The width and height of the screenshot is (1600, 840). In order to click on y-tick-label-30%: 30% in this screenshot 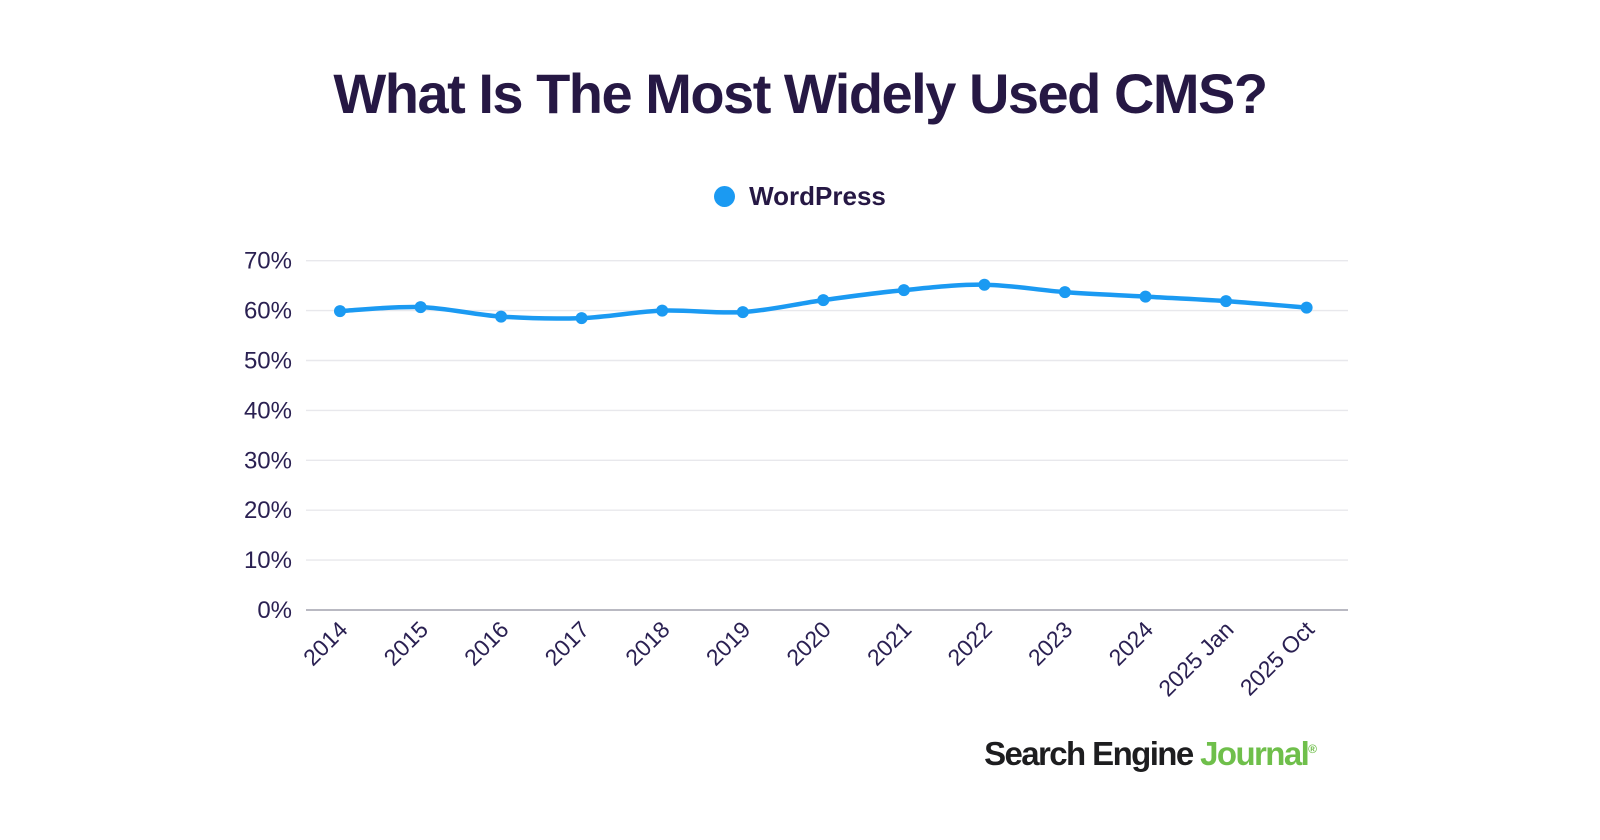, I will do `click(268, 460)`.